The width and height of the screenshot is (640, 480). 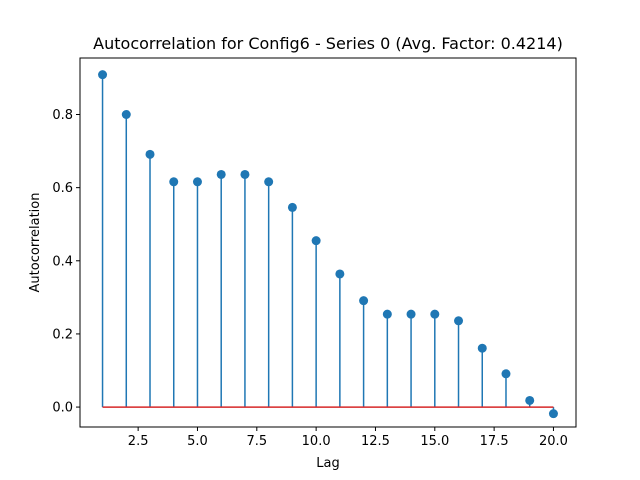 I want to click on y-axis-ticks: 0.0 0.2 0.4 0.6 0.8, so click(x=66, y=262).